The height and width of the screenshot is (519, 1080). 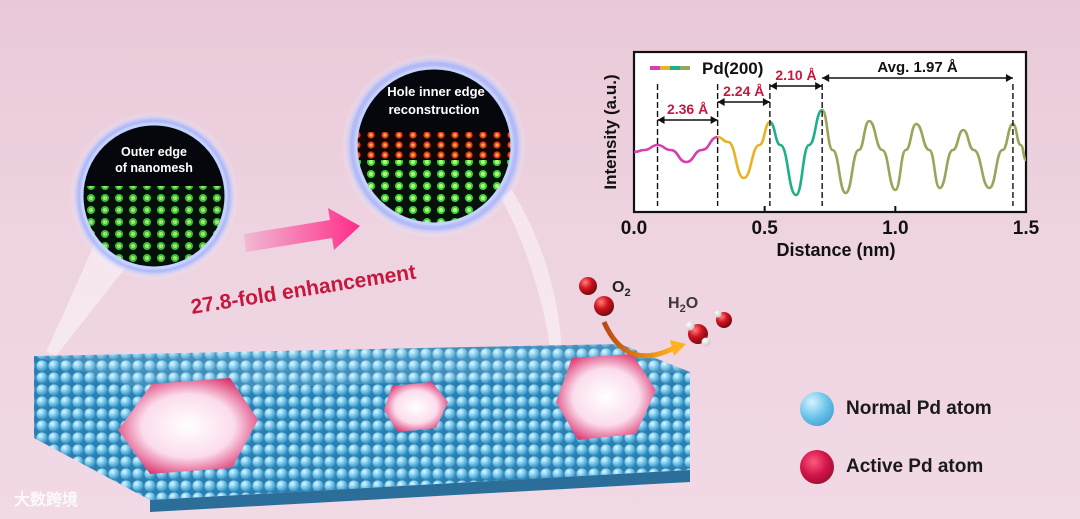 I want to click on bubble-left-cone, so click(x=88, y=298).